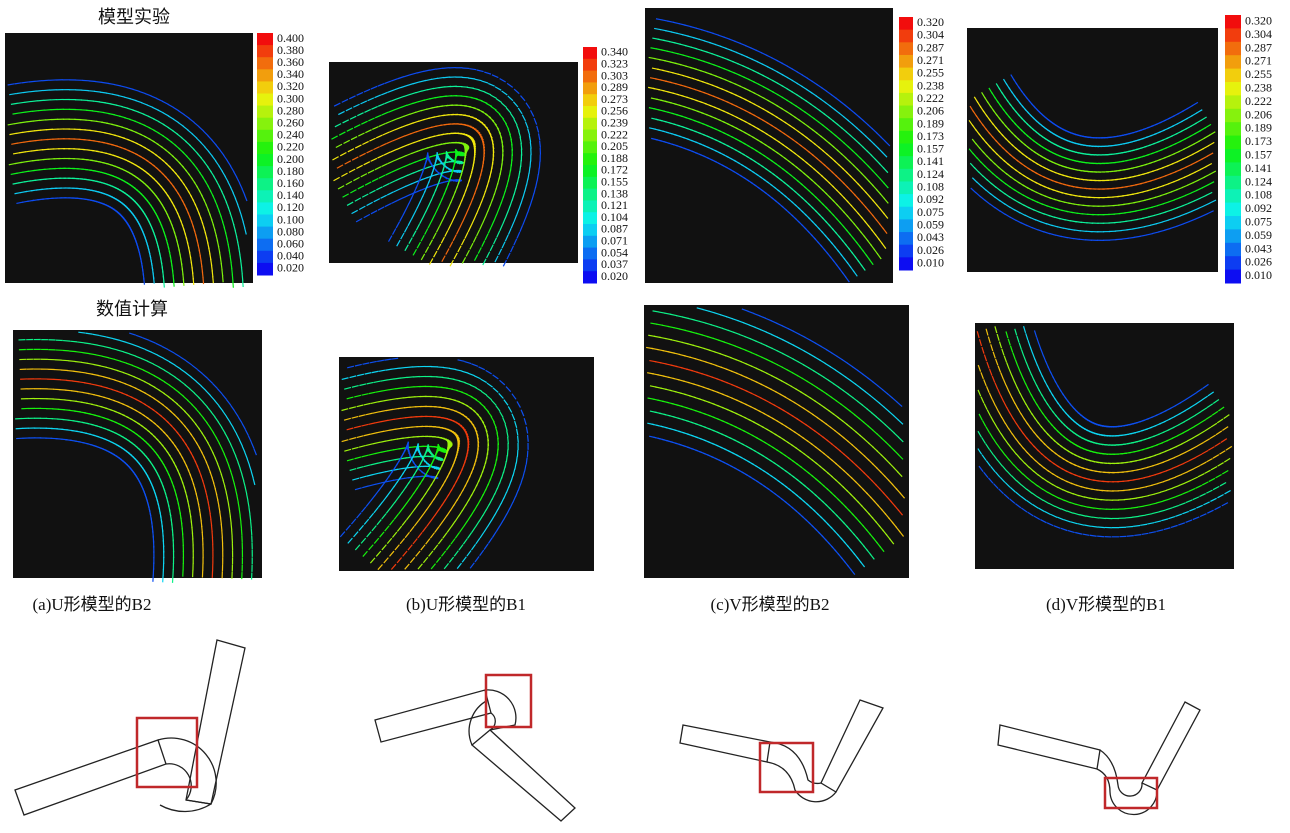 The image size is (1290, 833). Describe the element at coordinates (466, 464) in the screenshot. I see `vector-image` at that location.